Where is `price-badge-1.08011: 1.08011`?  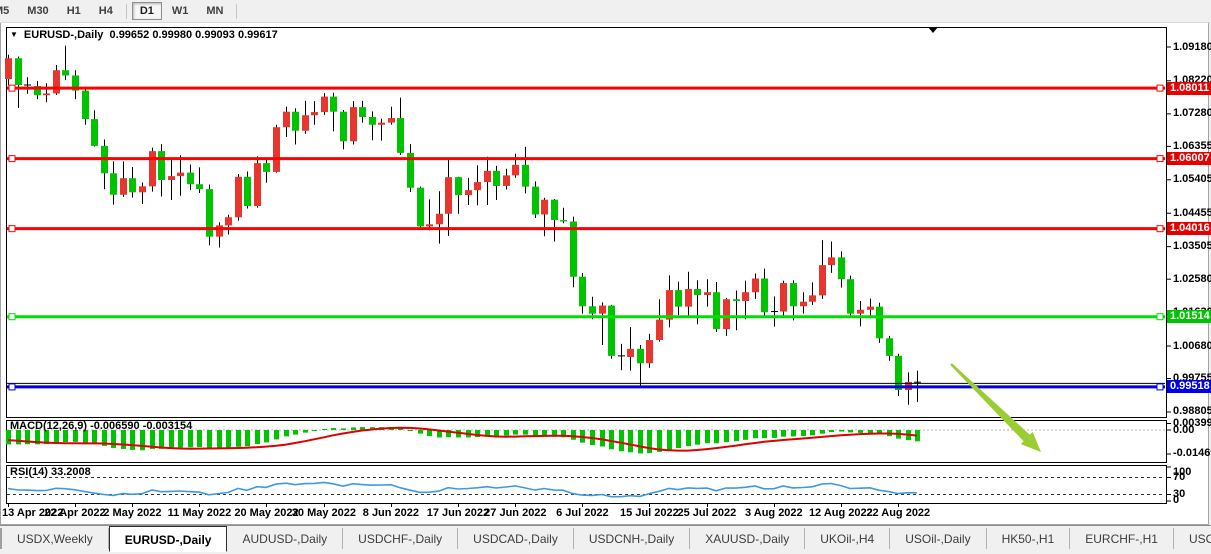
price-badge-1.08011: 1.08011 is located at coordinates (1189, 88).